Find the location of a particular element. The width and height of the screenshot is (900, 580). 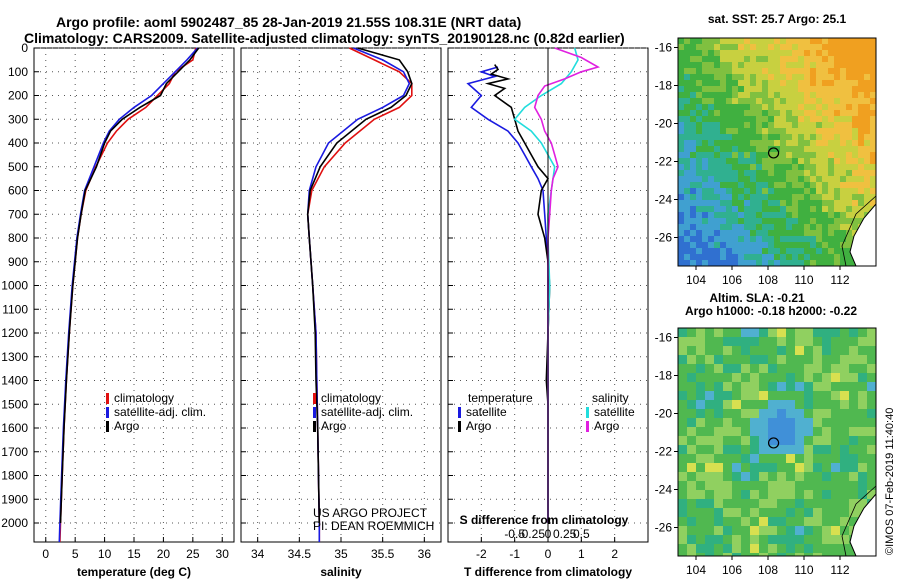

legend-t-argo: Argo is located at coordinates (479, 426).